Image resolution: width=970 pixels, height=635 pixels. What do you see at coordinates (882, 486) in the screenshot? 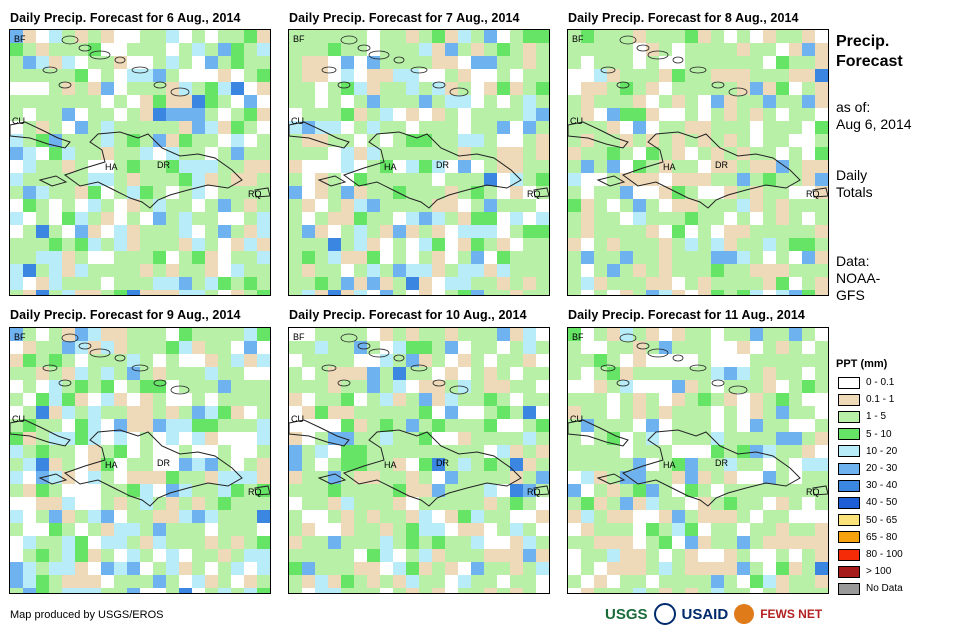
I see `legend-label: 30 - 40` at bounding box center [882, 486].